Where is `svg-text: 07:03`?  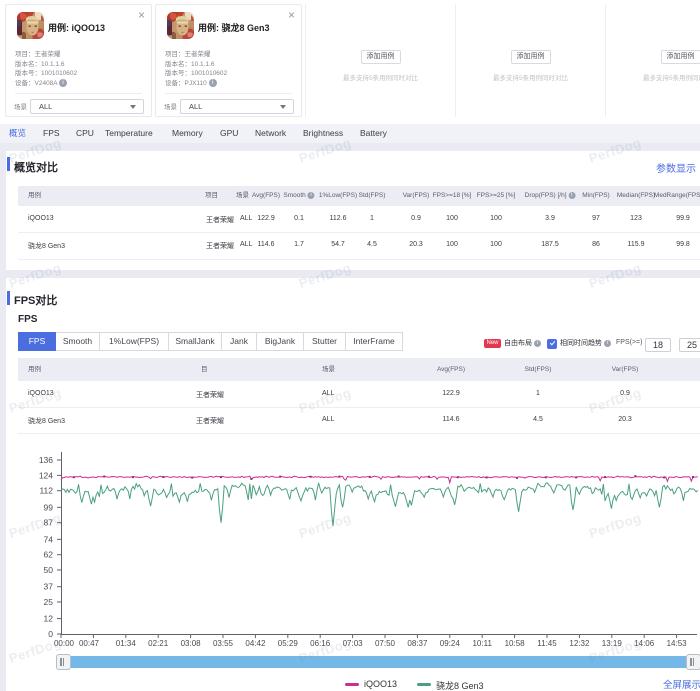
svg-text: 07:03 is located at coordinates (353, 643).